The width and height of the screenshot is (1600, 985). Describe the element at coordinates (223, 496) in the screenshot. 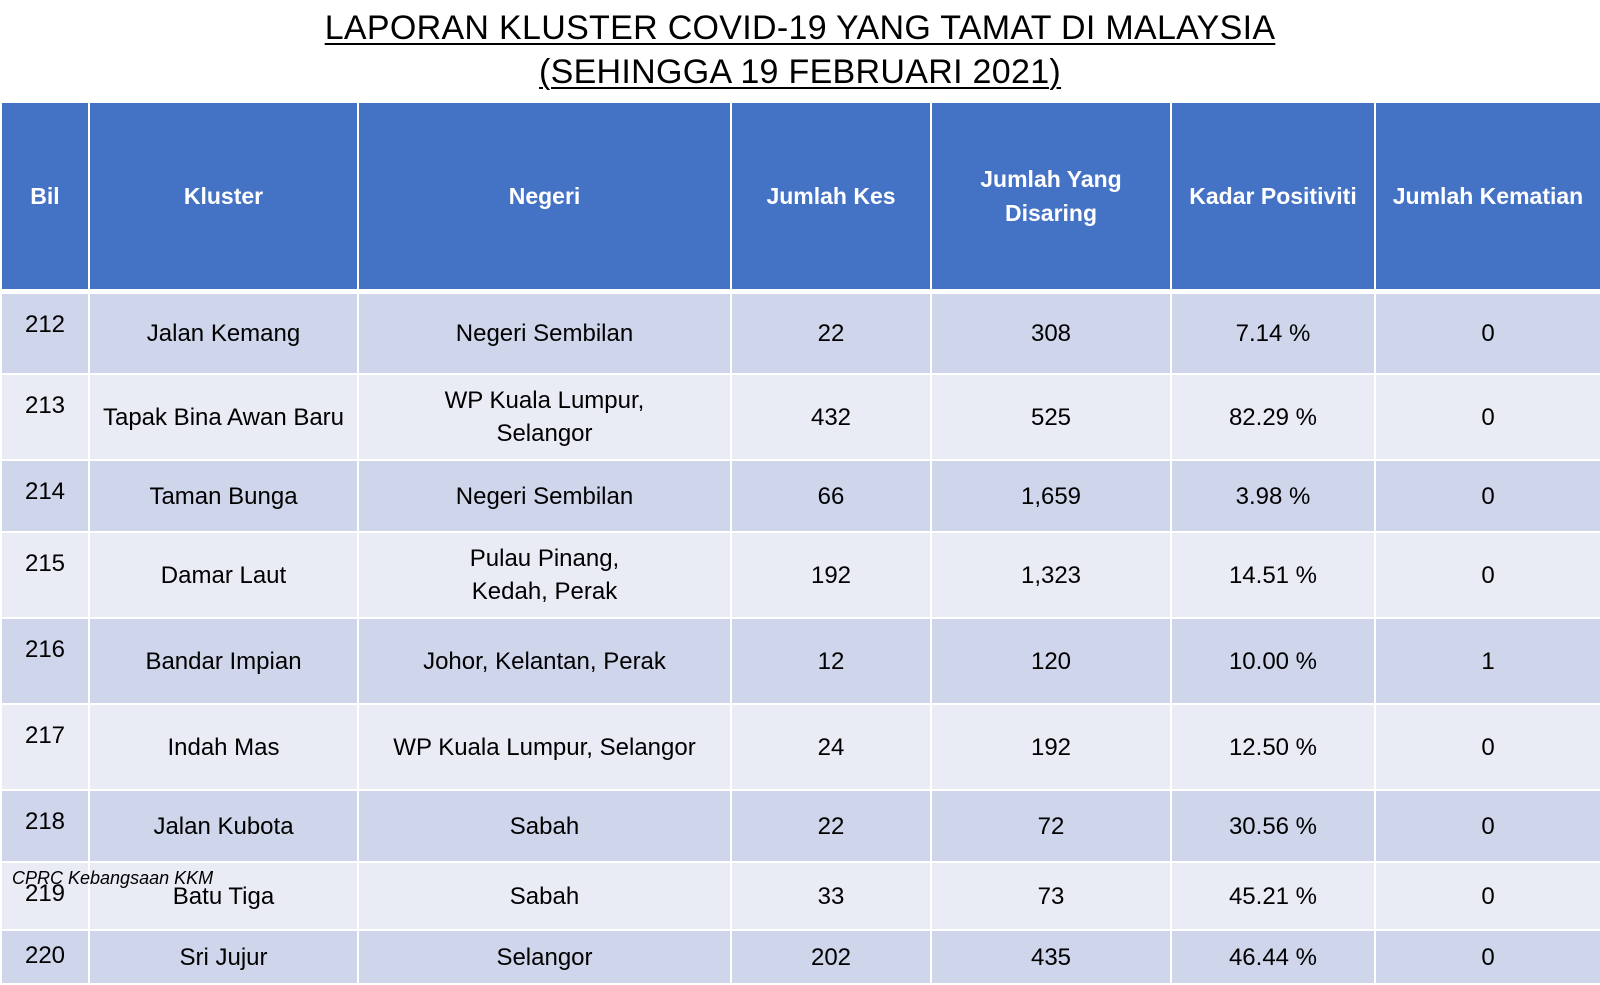

I see `cell-kluster: Taman Bunga` at that location.